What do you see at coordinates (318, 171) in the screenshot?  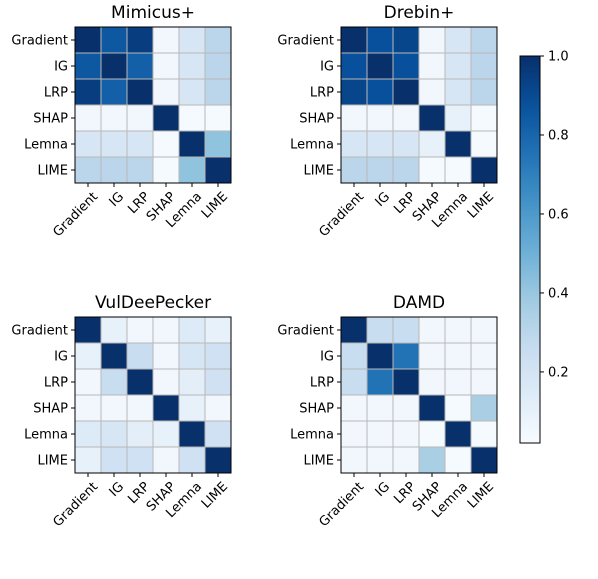 I see `y-tick-label: LIME` at bounding box center [318, 171].